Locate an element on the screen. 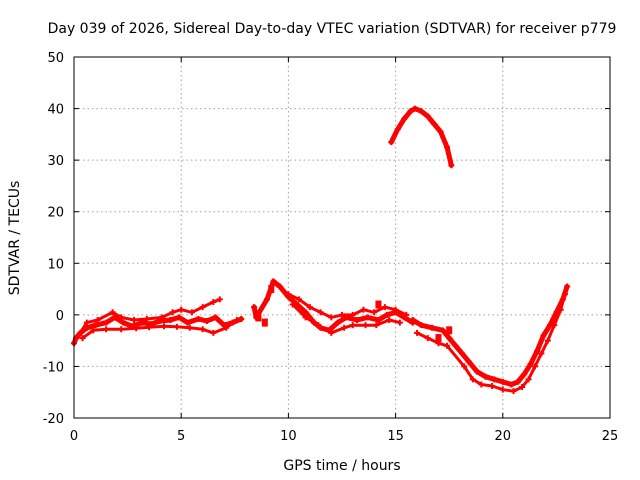  series-afternoon is located at coordinates (490, 335).